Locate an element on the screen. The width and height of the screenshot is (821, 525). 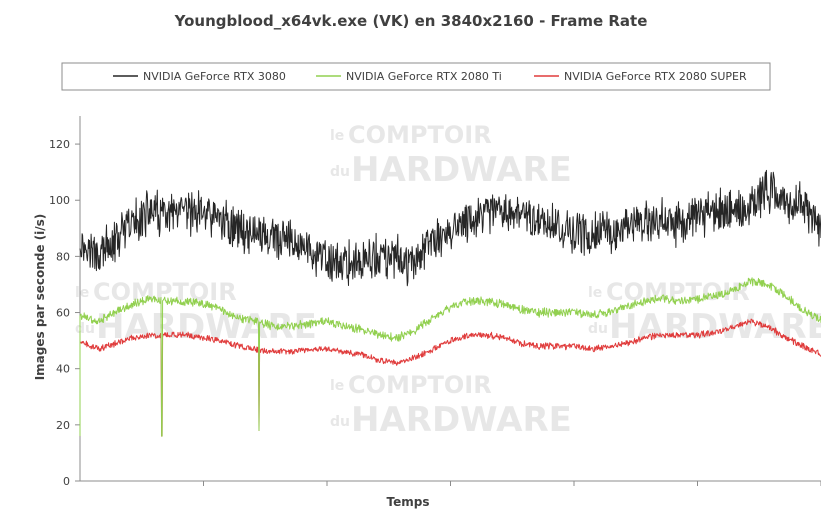
y-tick-label: 100 is located at coordinates (59, 200).